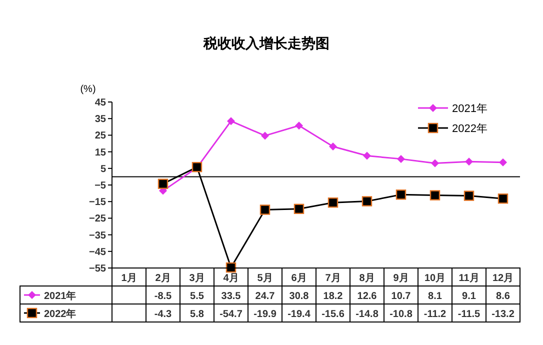 The height and width of the screenshot is (345, 543). Describe the element at coordinates (299, 314) in the screenshot. I see `data-label: -19.4` at that location.